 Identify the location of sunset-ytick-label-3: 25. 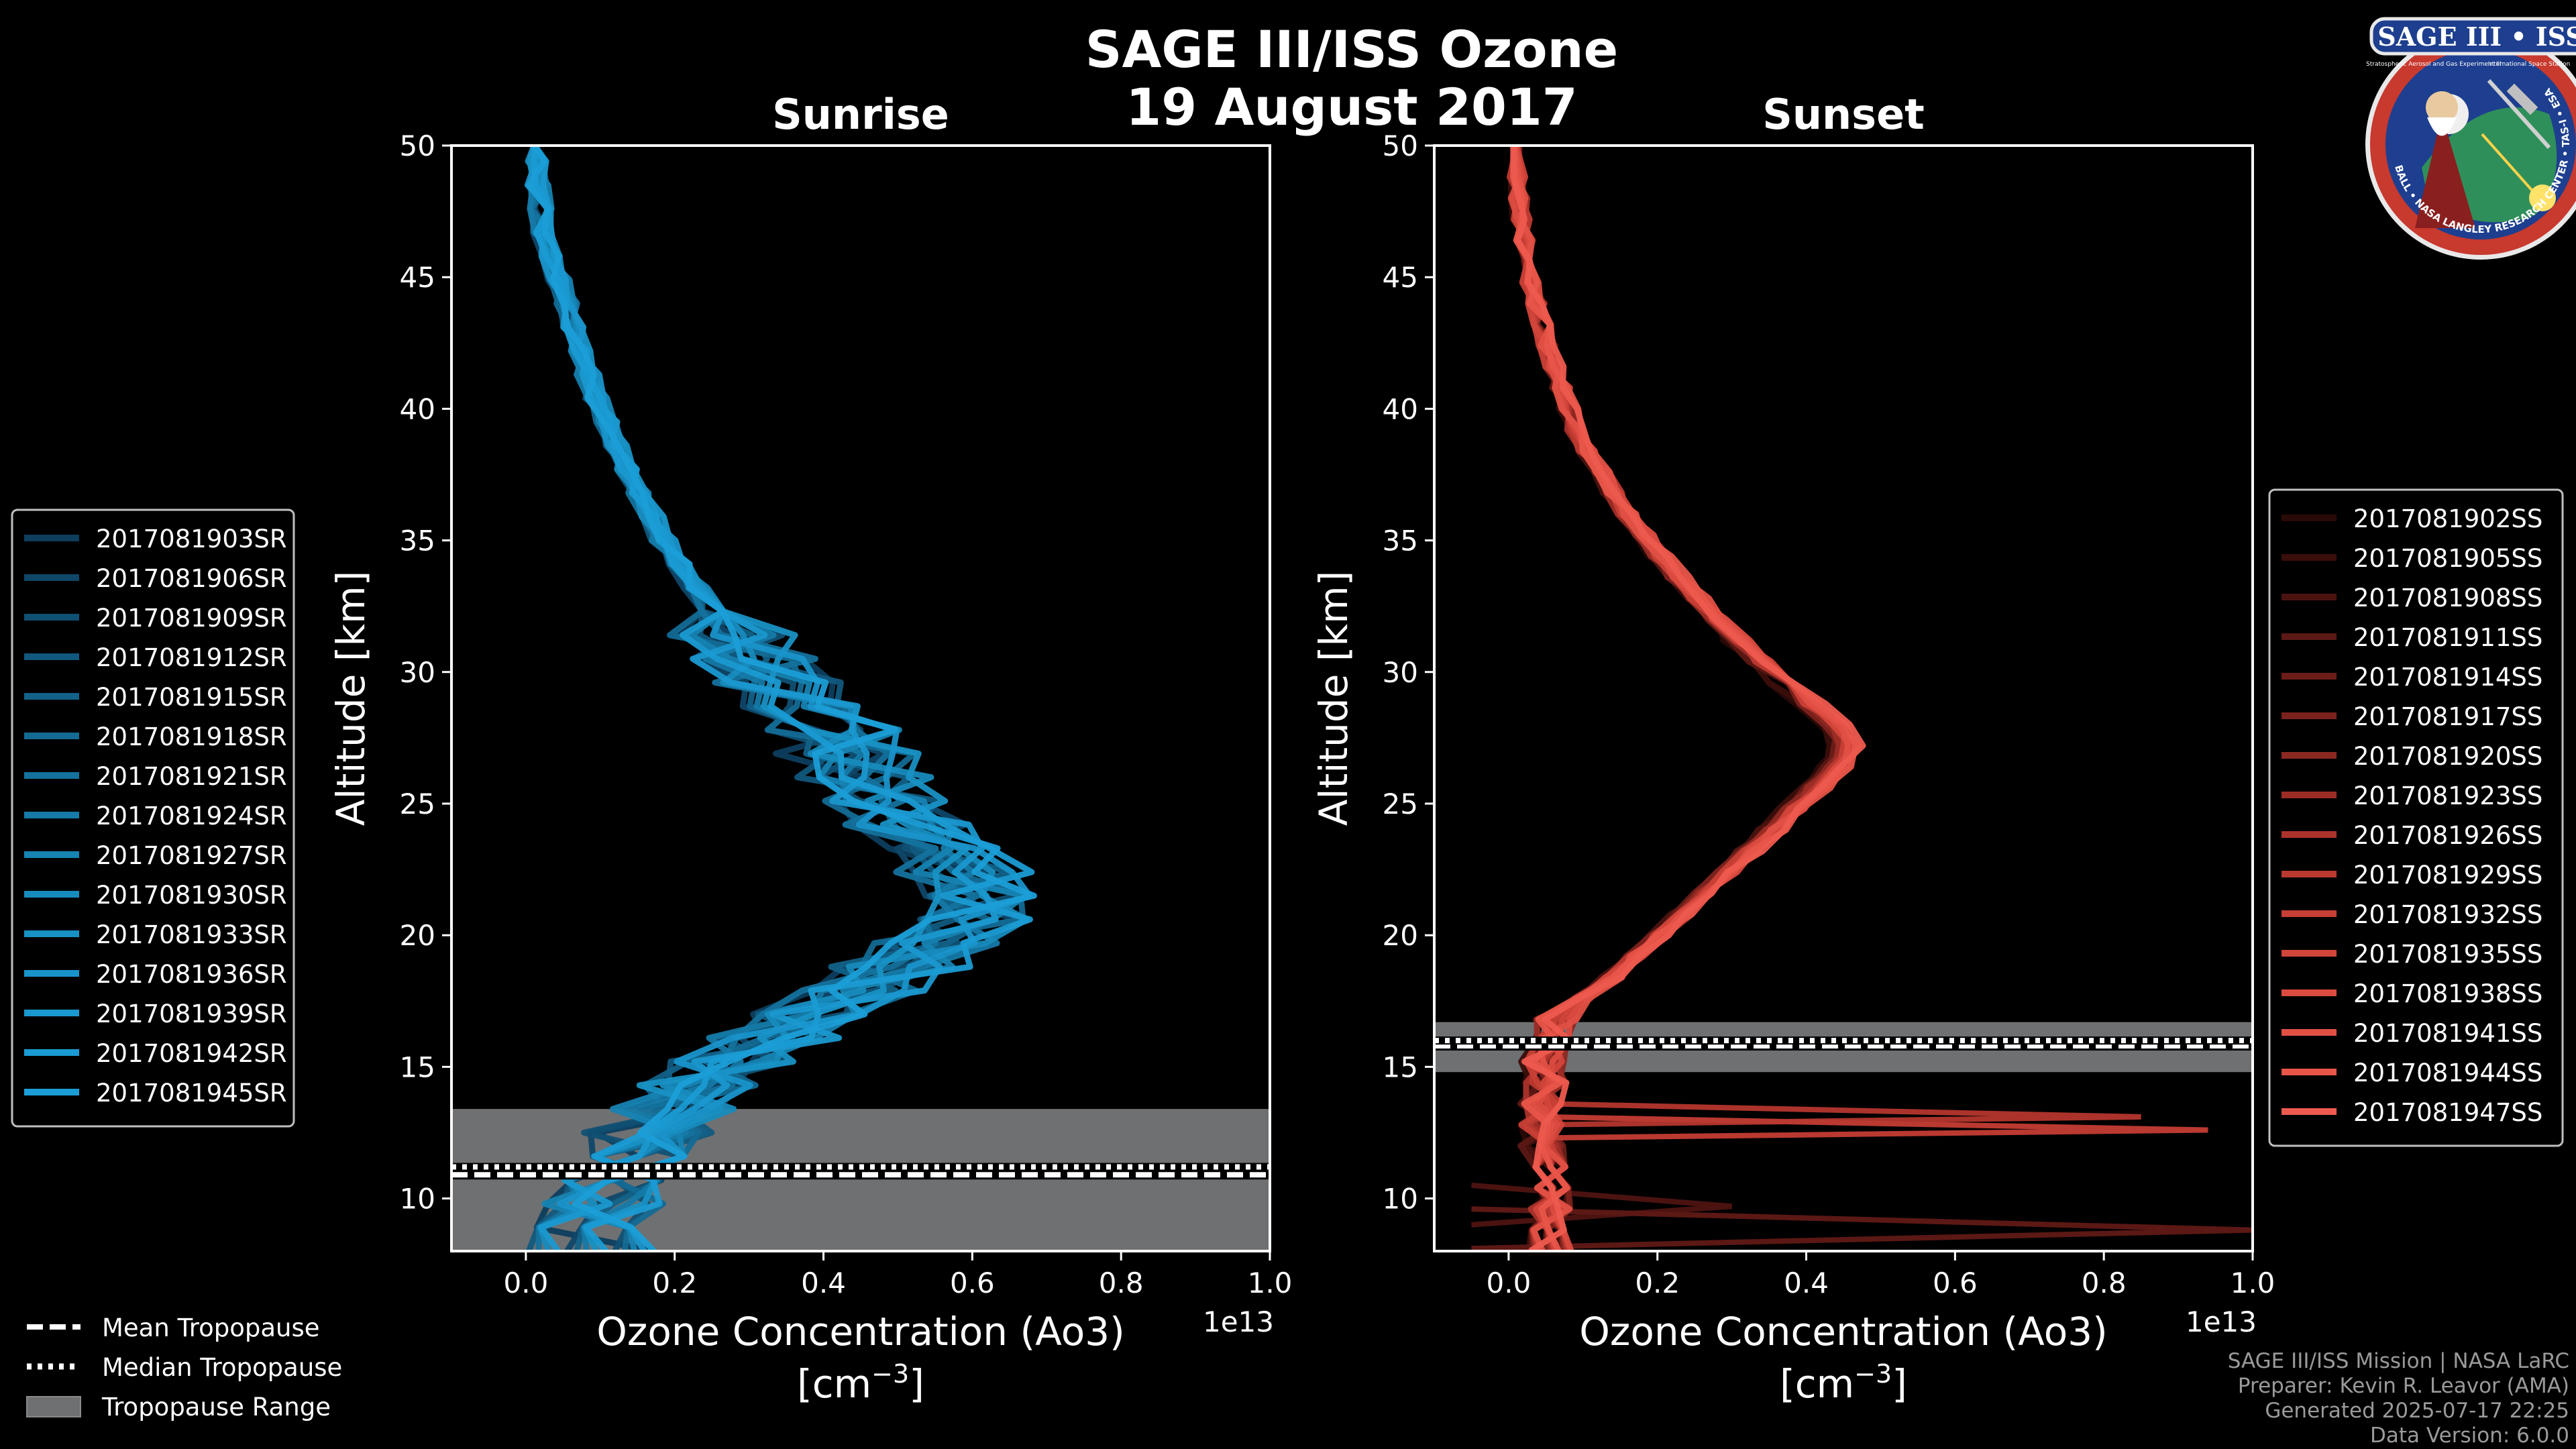
(1400, 804).